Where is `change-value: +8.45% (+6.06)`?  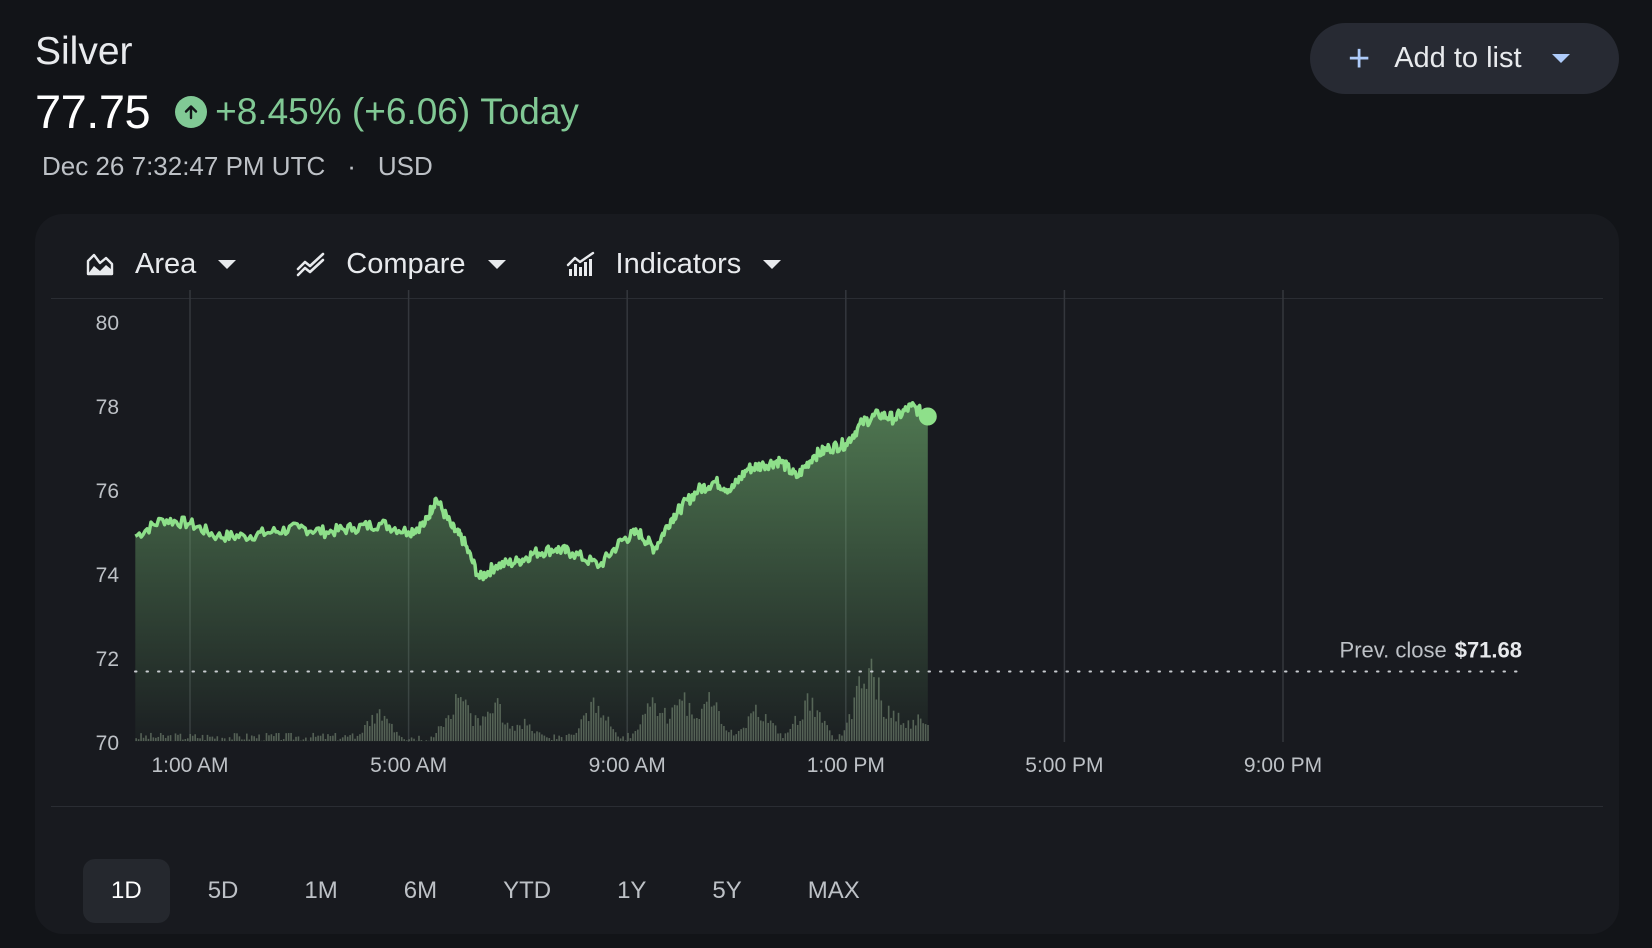
change-value: +8.45% (+6.06) is located at coordinates (343, 111).